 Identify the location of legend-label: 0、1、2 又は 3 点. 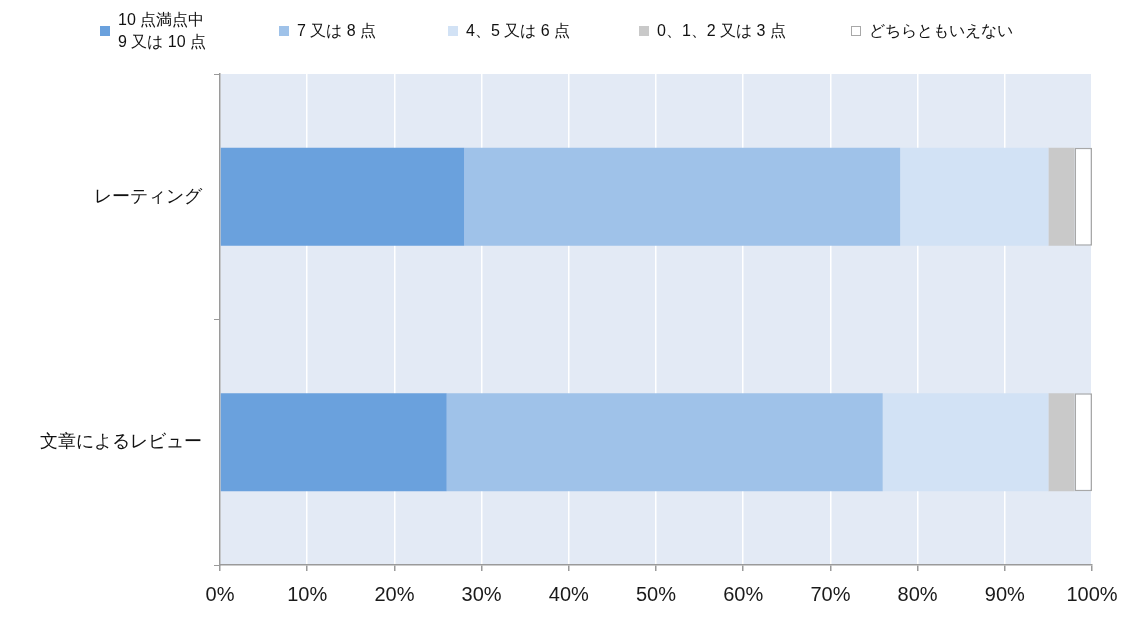
(721, 31).